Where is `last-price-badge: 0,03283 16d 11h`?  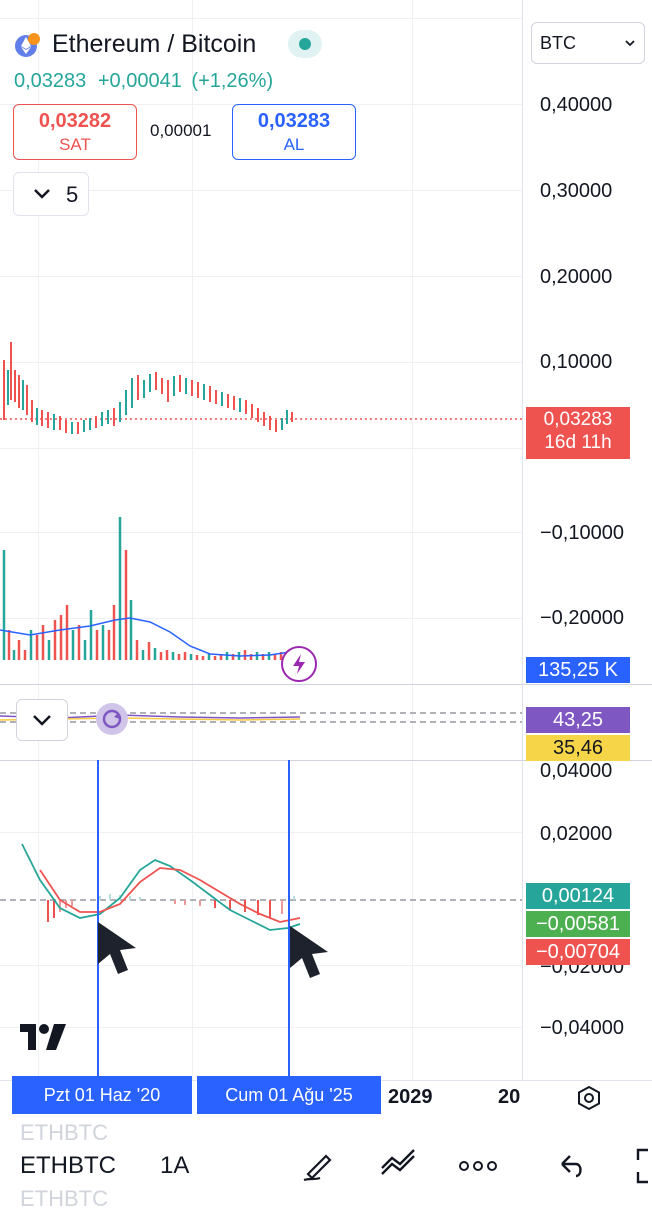 last-price-badge: 0,03283 16d 11h is located at coordinates (578, 433).